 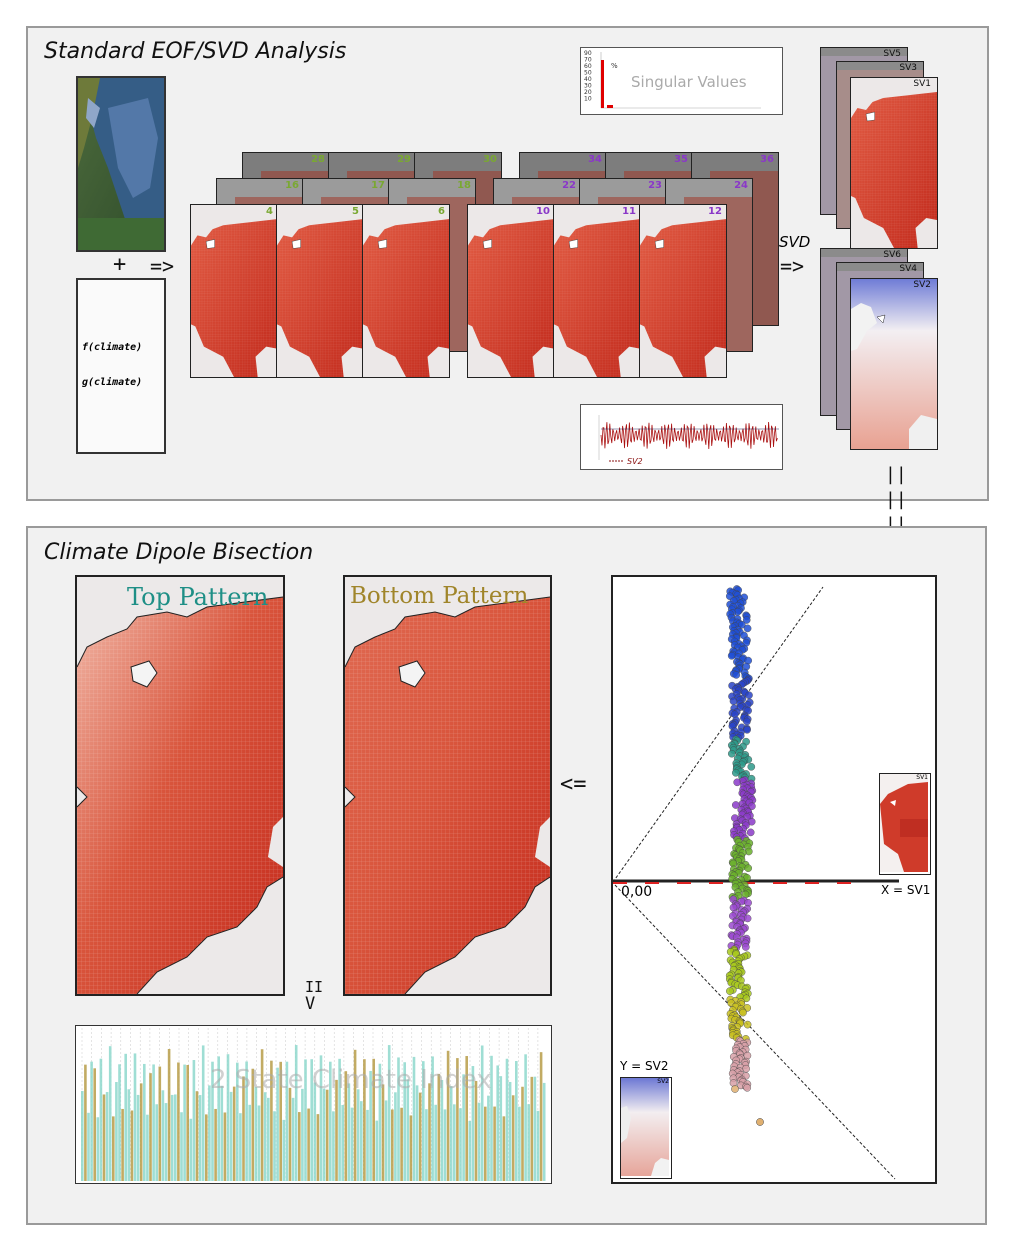 What do you see at coordinates (683, 291) in the screenshot?
I see `monthly-map-12: 12` at bounding box center [683, 291].